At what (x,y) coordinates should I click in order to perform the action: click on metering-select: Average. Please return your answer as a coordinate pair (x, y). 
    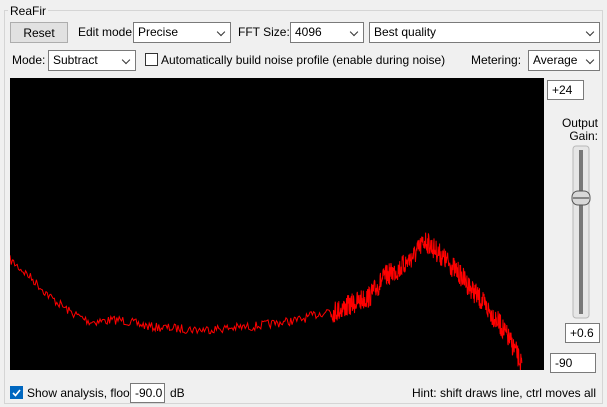
    Looking at the image, I should click on (564, 60).